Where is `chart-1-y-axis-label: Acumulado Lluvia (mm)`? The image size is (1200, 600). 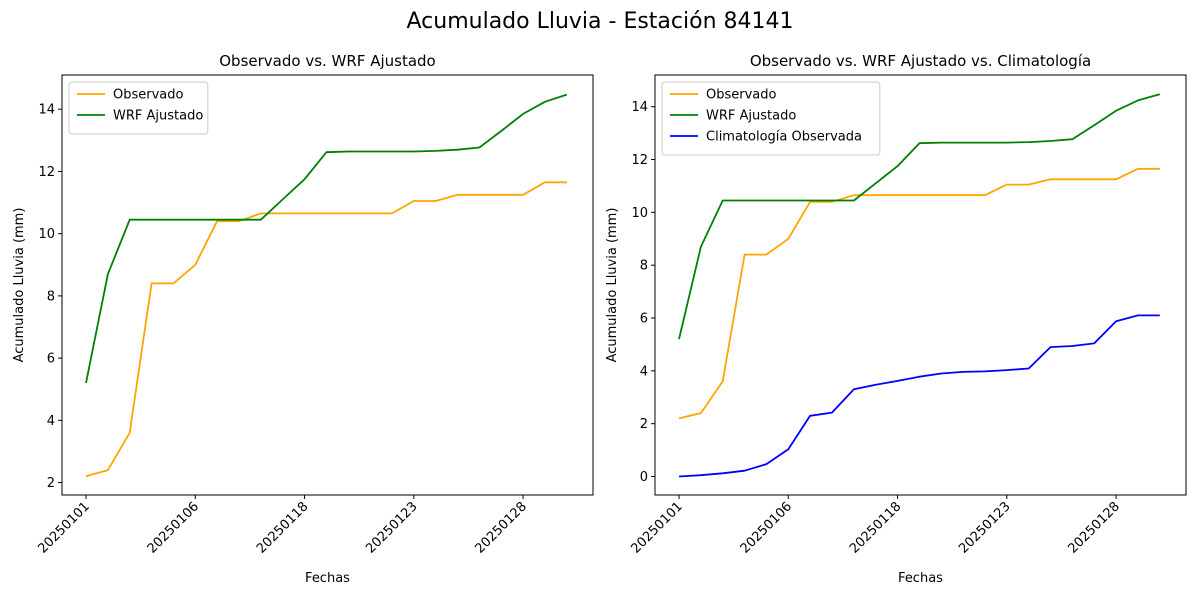
chart-1-y-axis-label: Acumulado Lluvia (mm) is located at coordinates (19, 285).